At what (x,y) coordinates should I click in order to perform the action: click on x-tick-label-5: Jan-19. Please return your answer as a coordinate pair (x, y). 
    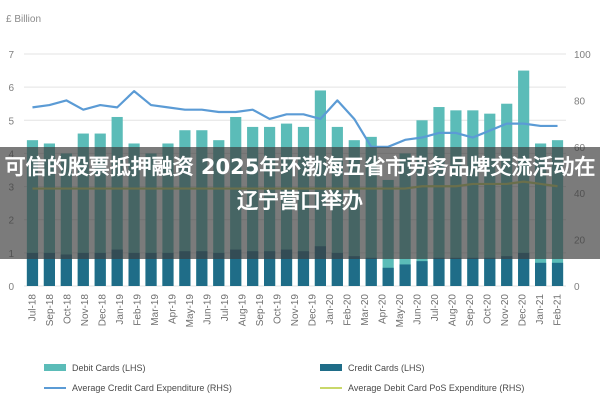
    Looking at the image, I should click on (120, 309).